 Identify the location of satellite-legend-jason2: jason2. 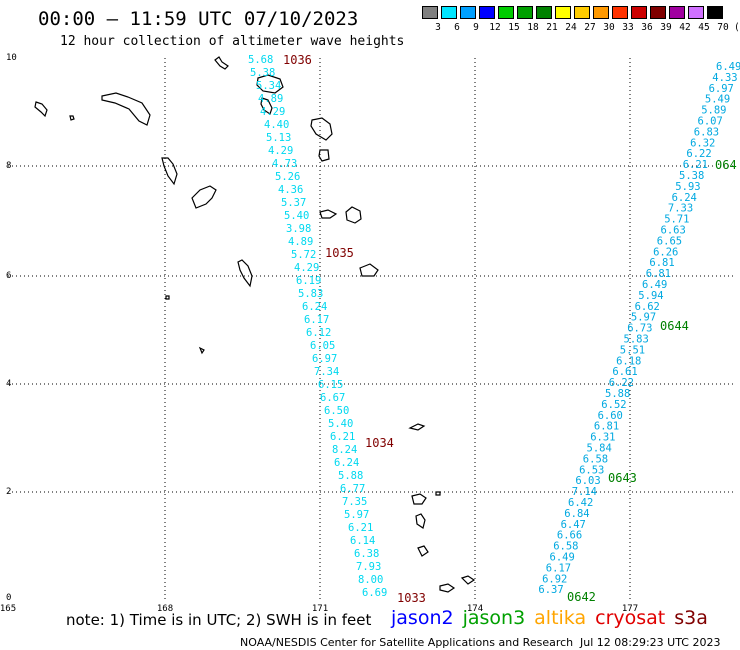
(422, 618).